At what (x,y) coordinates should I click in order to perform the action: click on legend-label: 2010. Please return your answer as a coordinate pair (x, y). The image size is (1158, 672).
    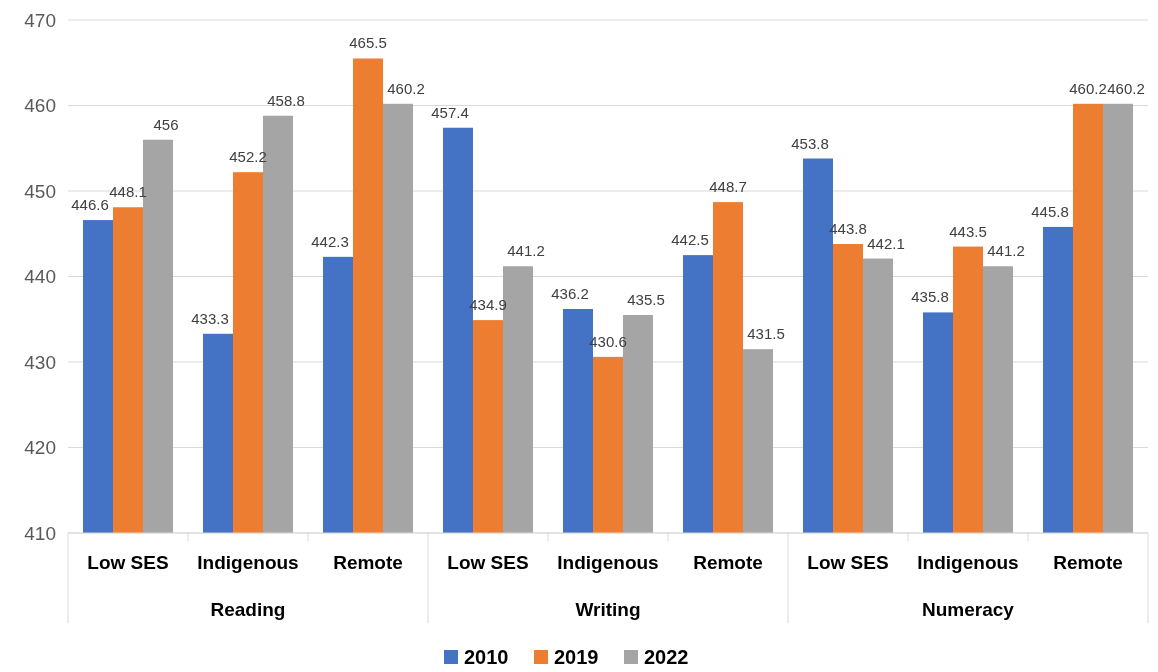
    Looking at the image, I should click on (486, 657).